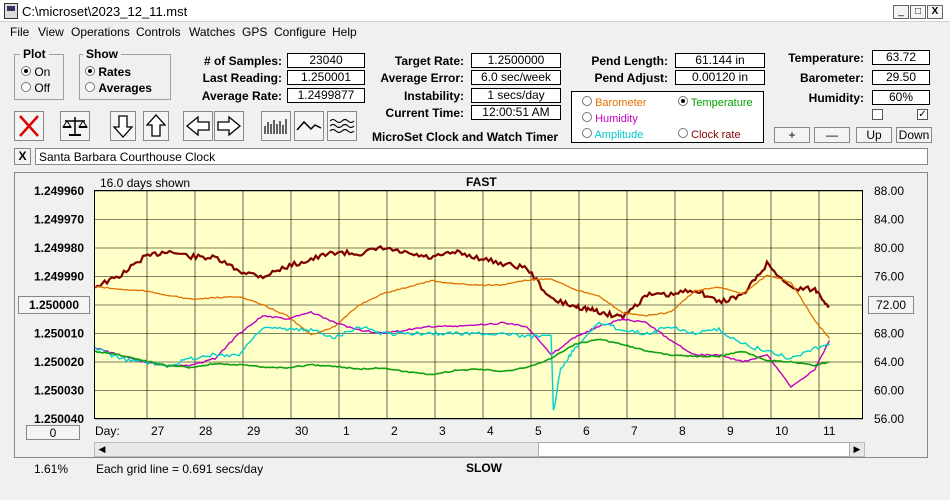 The image size is (950, 500). What do you see at coordinates (667, 117) in the screenshot?
I see `second-axis-selector` at bounding box center [667, 117].